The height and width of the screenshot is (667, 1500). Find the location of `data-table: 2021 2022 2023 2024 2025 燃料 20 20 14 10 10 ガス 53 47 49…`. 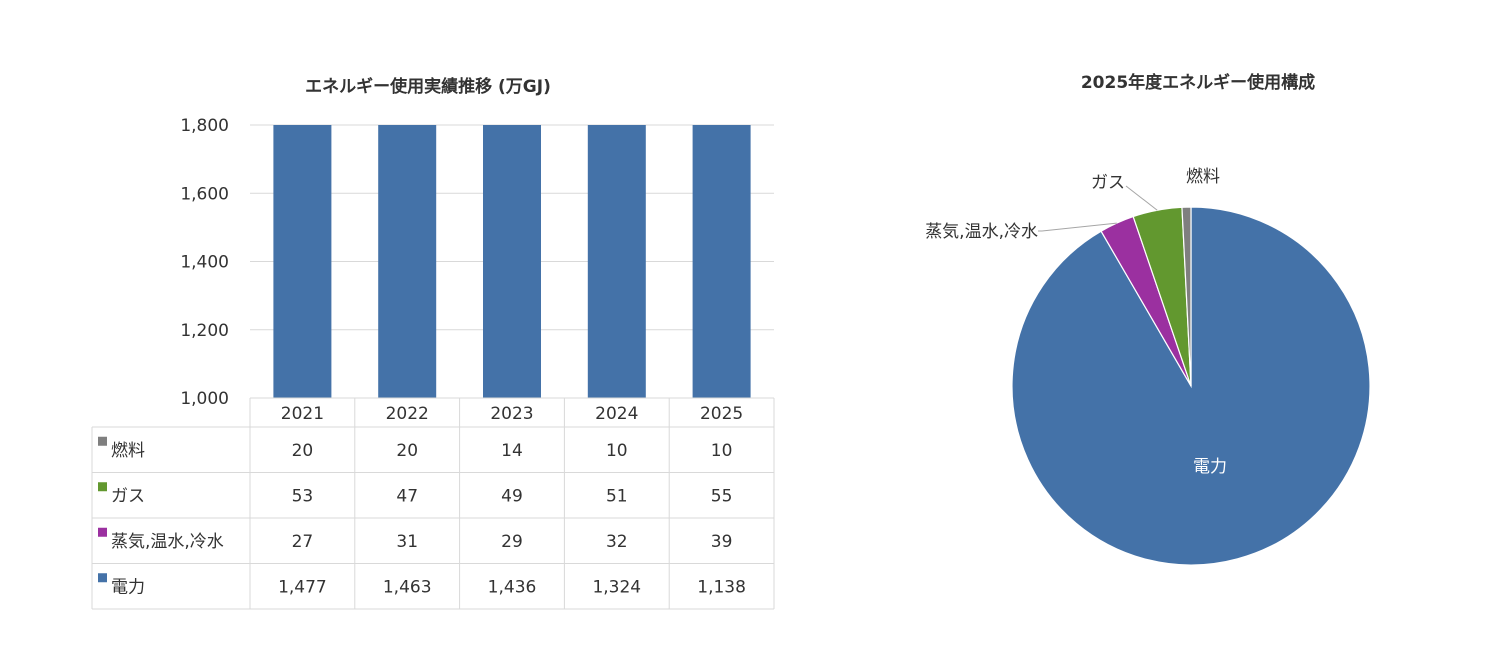

data-table: 2021 2022 2023 2024 2025 燃料 20 20 14 10 10 ガス 53 47 49… is located at coordinates (433, 503).